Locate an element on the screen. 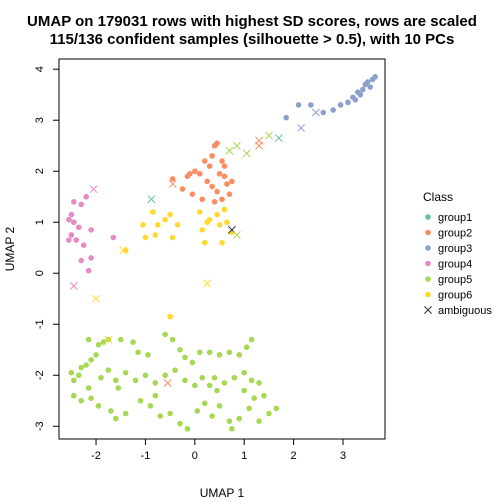 Image resolution: width=504 pixels, height=504 pixels. y-tick-label: 2 is located at coordinates (40, 171).